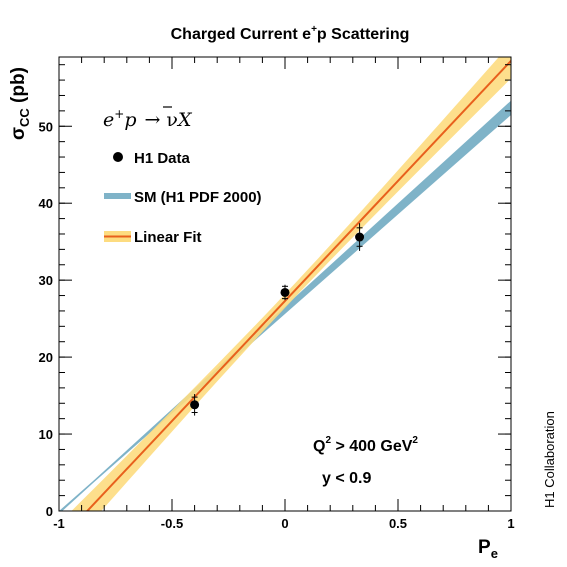 The image size is (567, 567). I want to click on x-tick-label: -0.5, so click(172, 523).